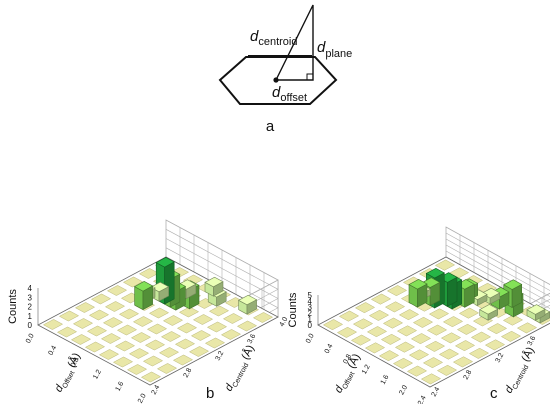 Image resolution: width=550 pixels, height=404 pixels. Describe the element at coordinates (494, 393) in the screenshot. I see `panel-label-c: c` at that location.